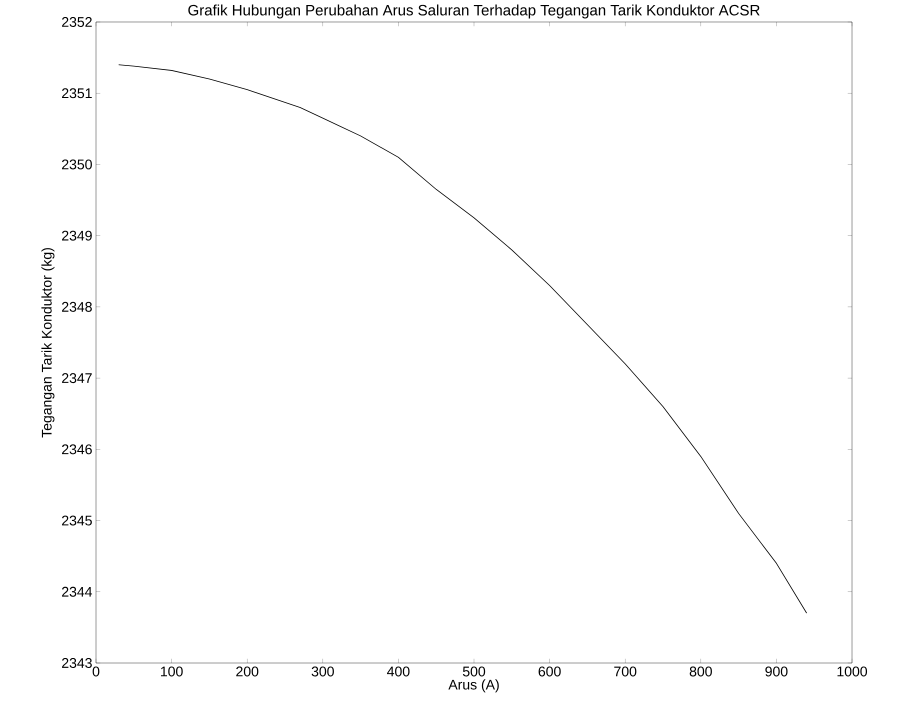 The height and width of the screenshot is (701, 909). I want to click on x-tick-label: 600, so click(549, 671).